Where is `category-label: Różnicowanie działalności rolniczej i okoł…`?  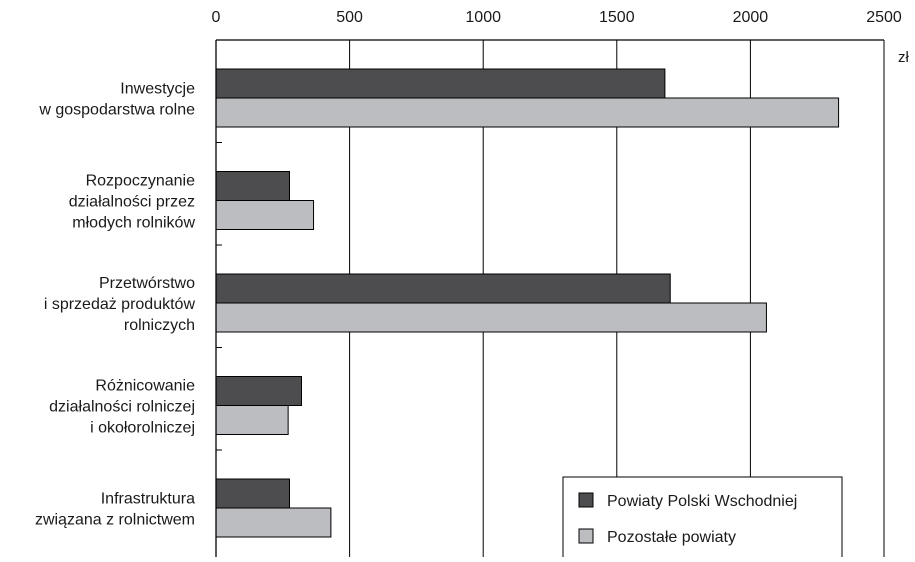
category-label: Różnicowanie działalności rolniczej i okoł… is located at coordinates (122, 407).